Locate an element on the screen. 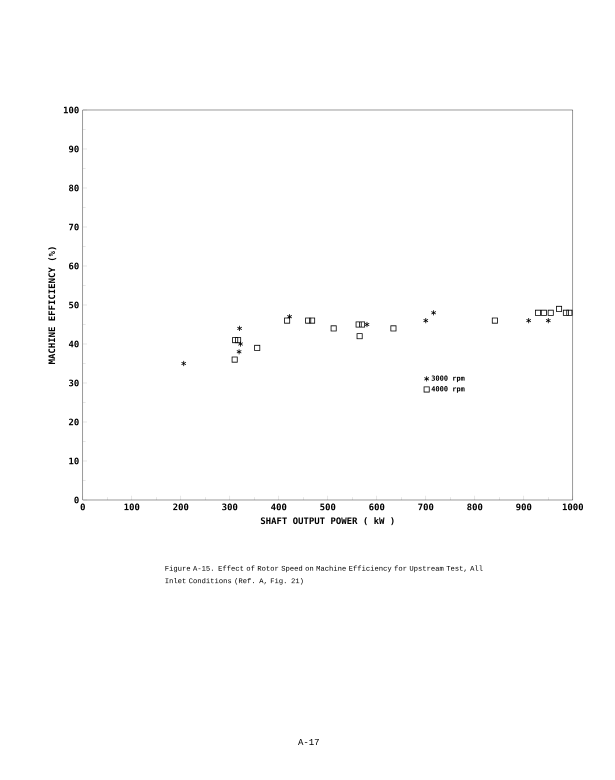  y-tick-label: 90 is located at coordinates (74, 149).